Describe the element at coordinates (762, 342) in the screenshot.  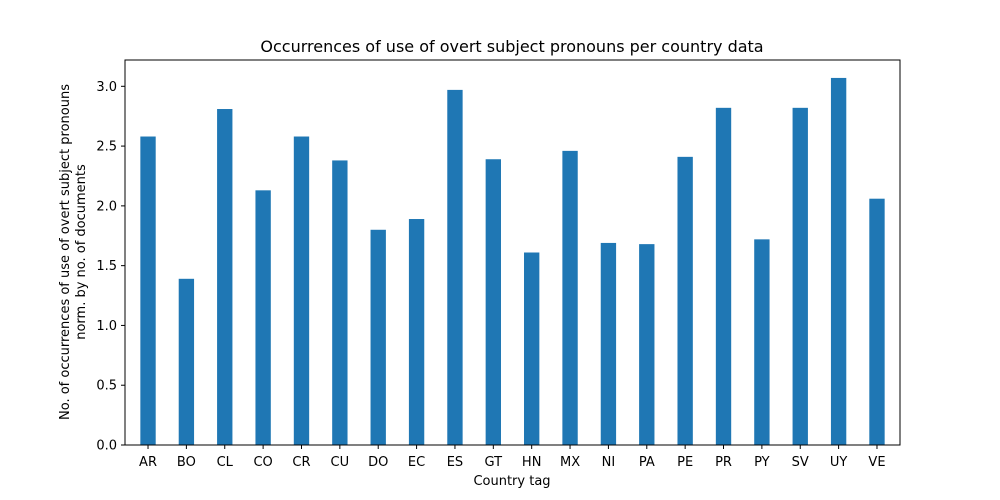
I see `bar-py` at that location.